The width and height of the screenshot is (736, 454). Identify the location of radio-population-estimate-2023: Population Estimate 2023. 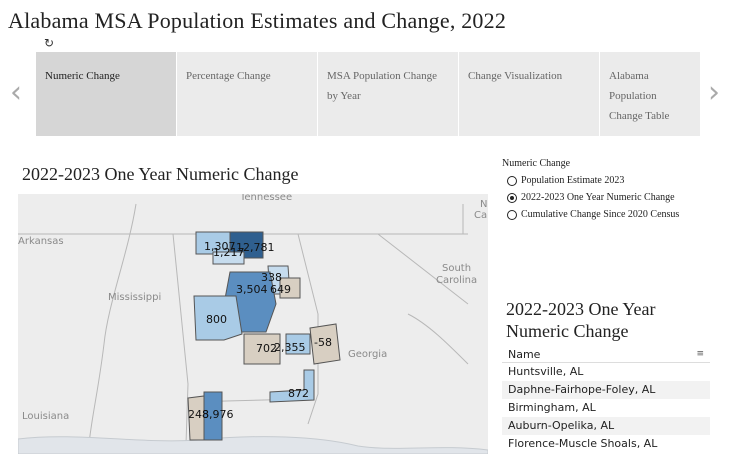
(590, 180).